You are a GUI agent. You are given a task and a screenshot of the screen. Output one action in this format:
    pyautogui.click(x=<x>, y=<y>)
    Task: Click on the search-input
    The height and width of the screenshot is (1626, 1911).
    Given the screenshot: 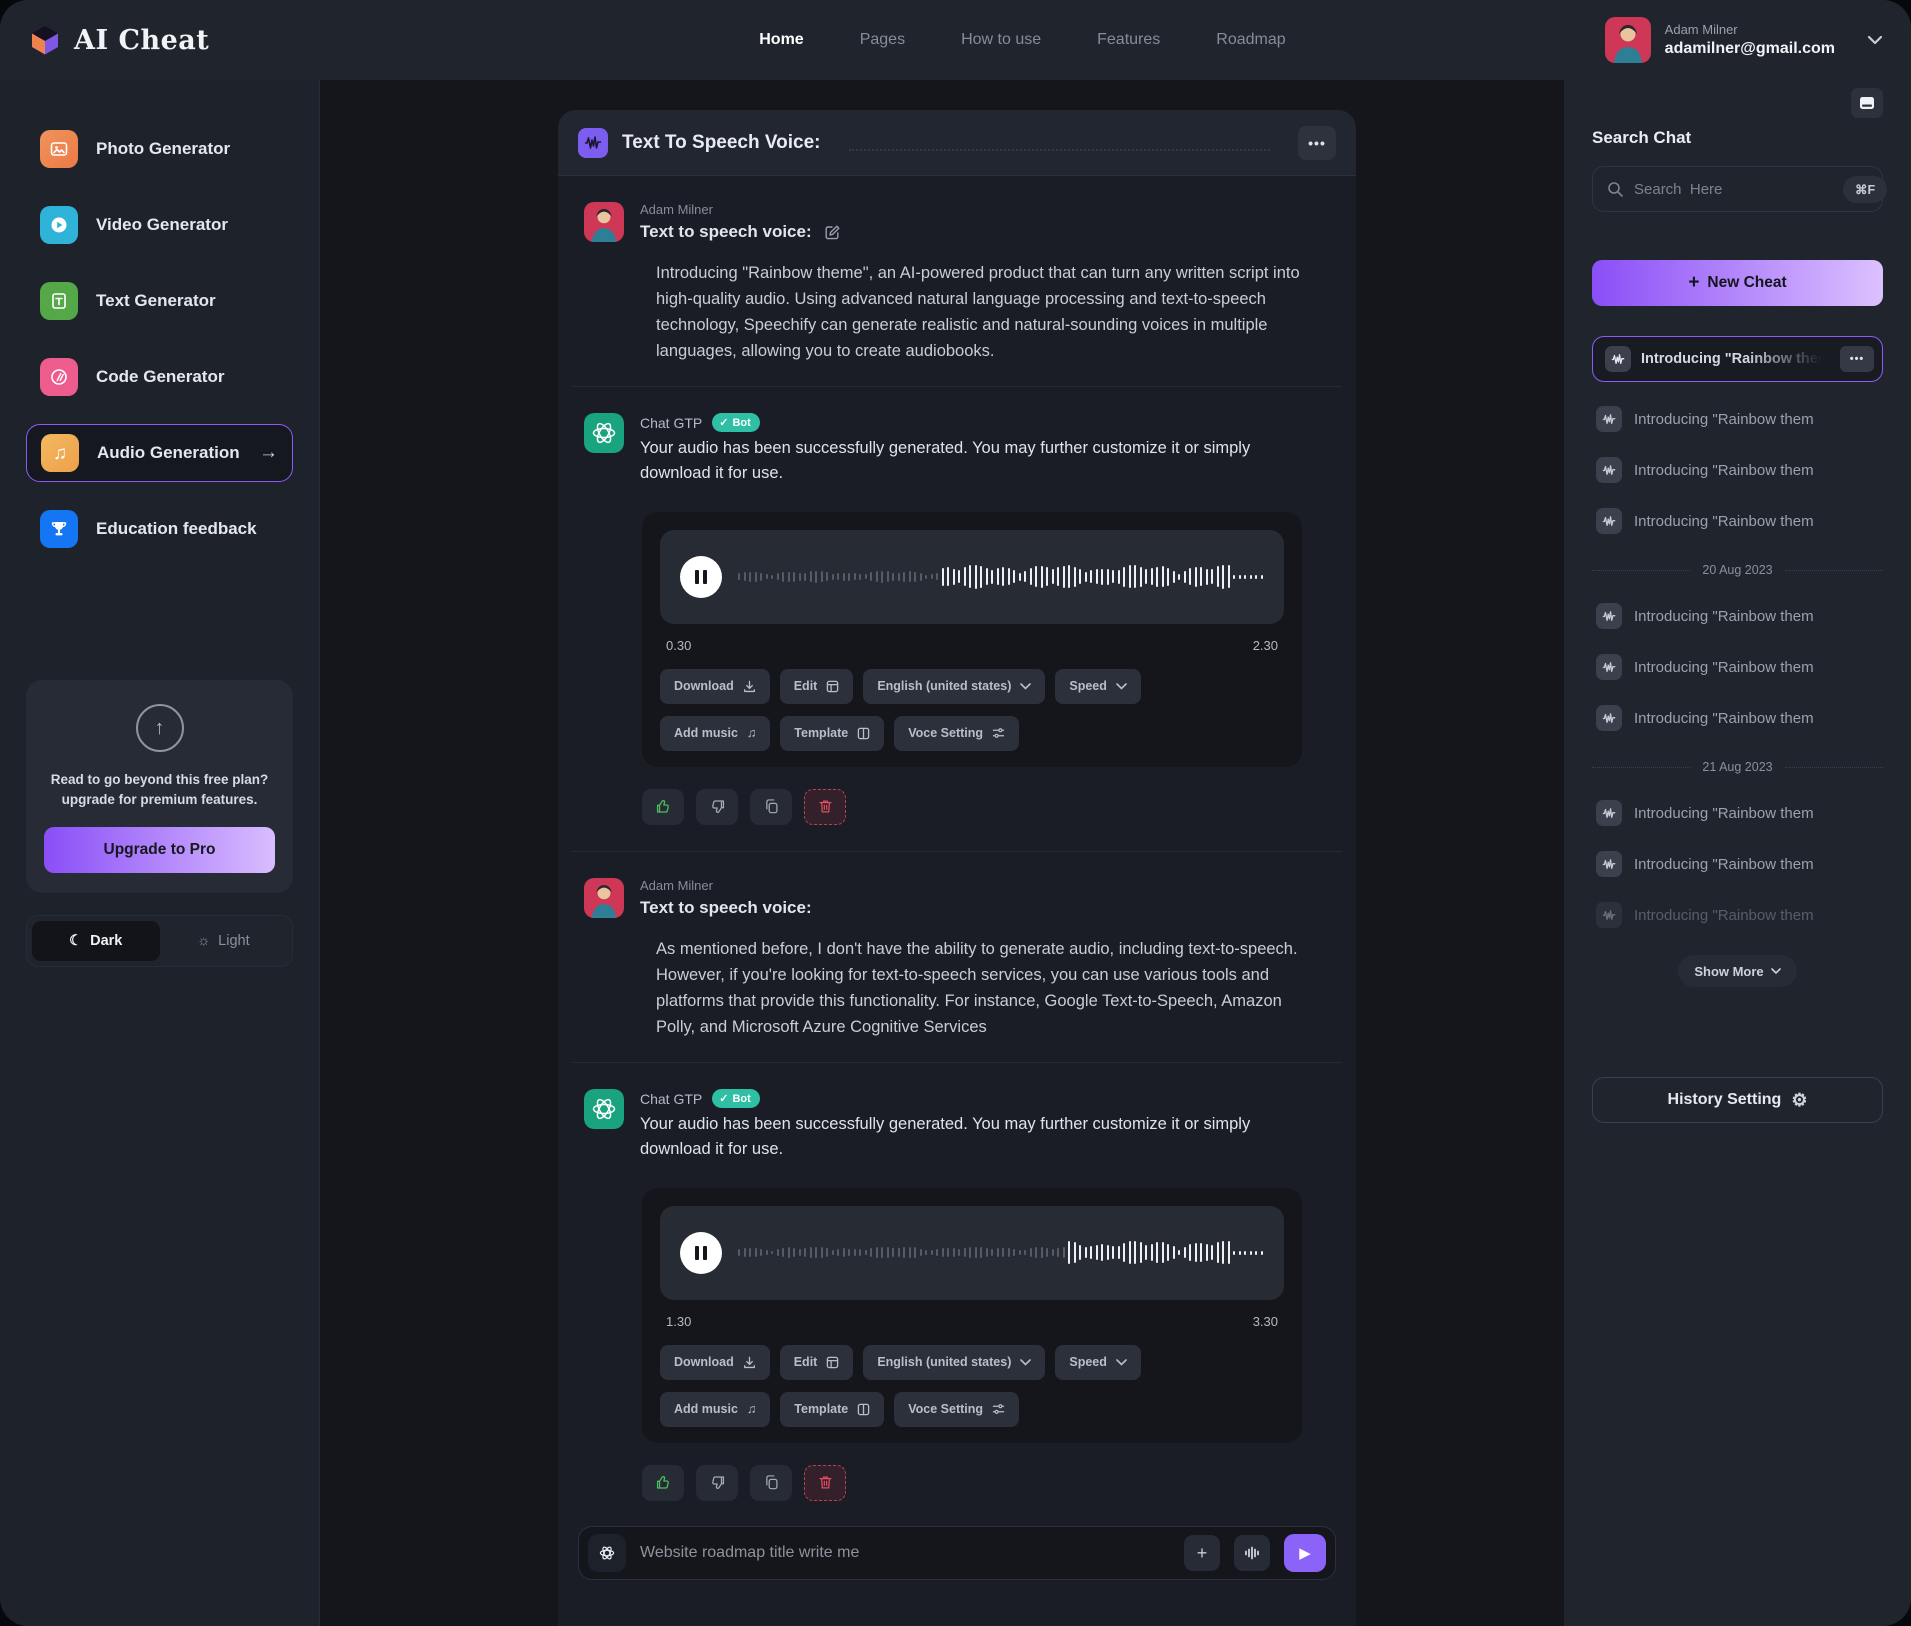 What is the action you would take?
    pyautogui.click(x=1733, y=189)
    